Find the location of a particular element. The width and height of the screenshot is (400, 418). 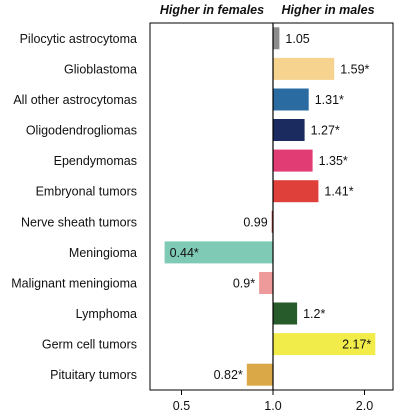

value-label: 1.27* is located at coordinates (325, 131).